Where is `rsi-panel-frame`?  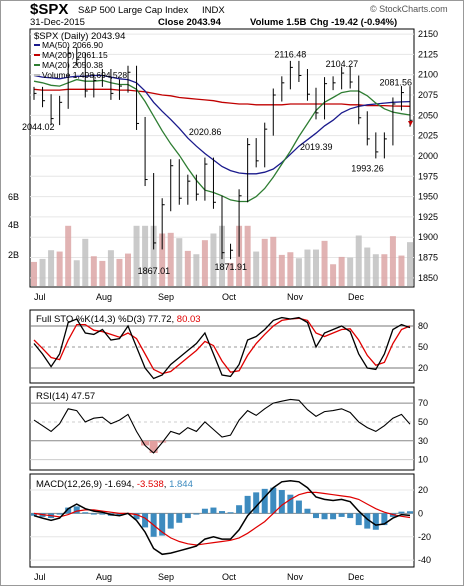 rsi-panel-frame is located at coordinates (222, 428).